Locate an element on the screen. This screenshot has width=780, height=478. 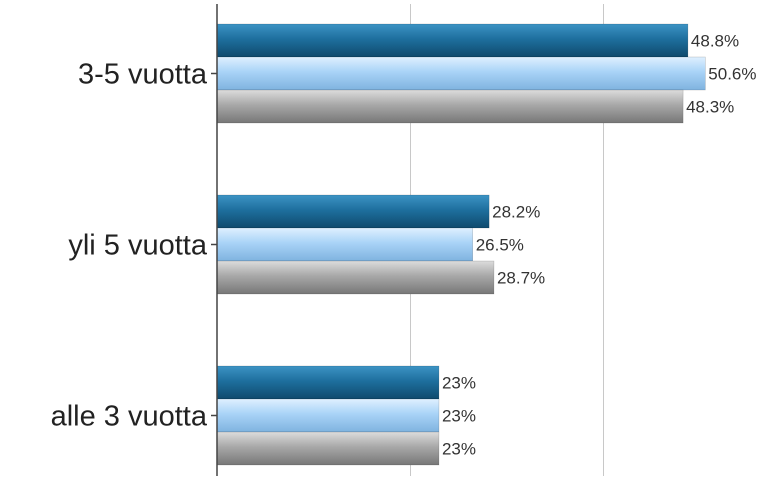
category-label: alle 3 vuotta is located at coordinates (129, 417).